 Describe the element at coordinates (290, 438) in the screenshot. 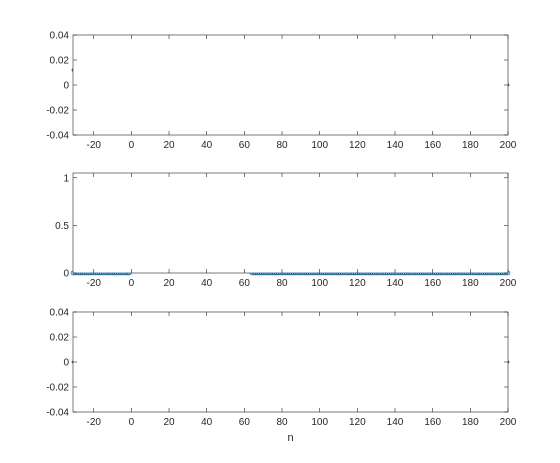

I see `x-axis-label: n` at that location.